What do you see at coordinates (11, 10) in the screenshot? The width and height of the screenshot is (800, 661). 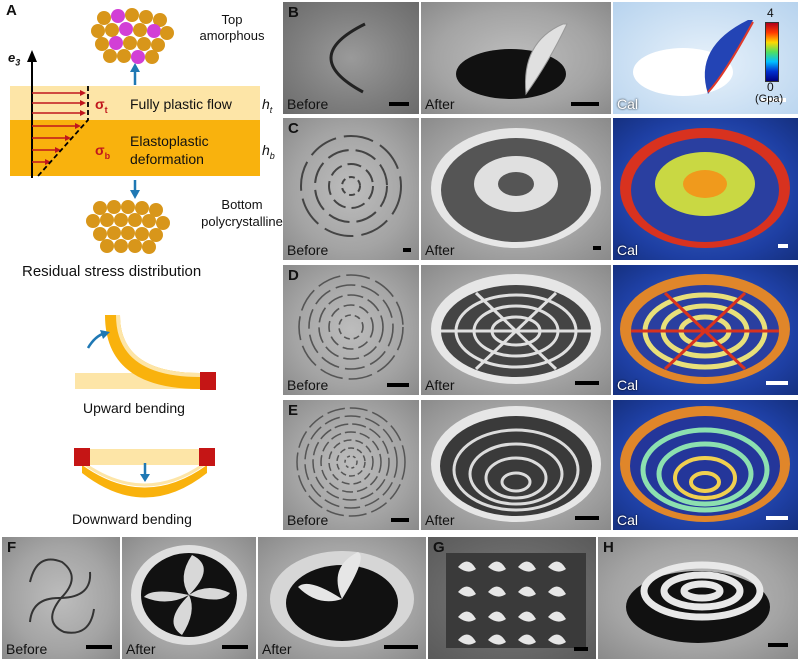 I see `panel-label-a: A` at bounding box center [11, 10].